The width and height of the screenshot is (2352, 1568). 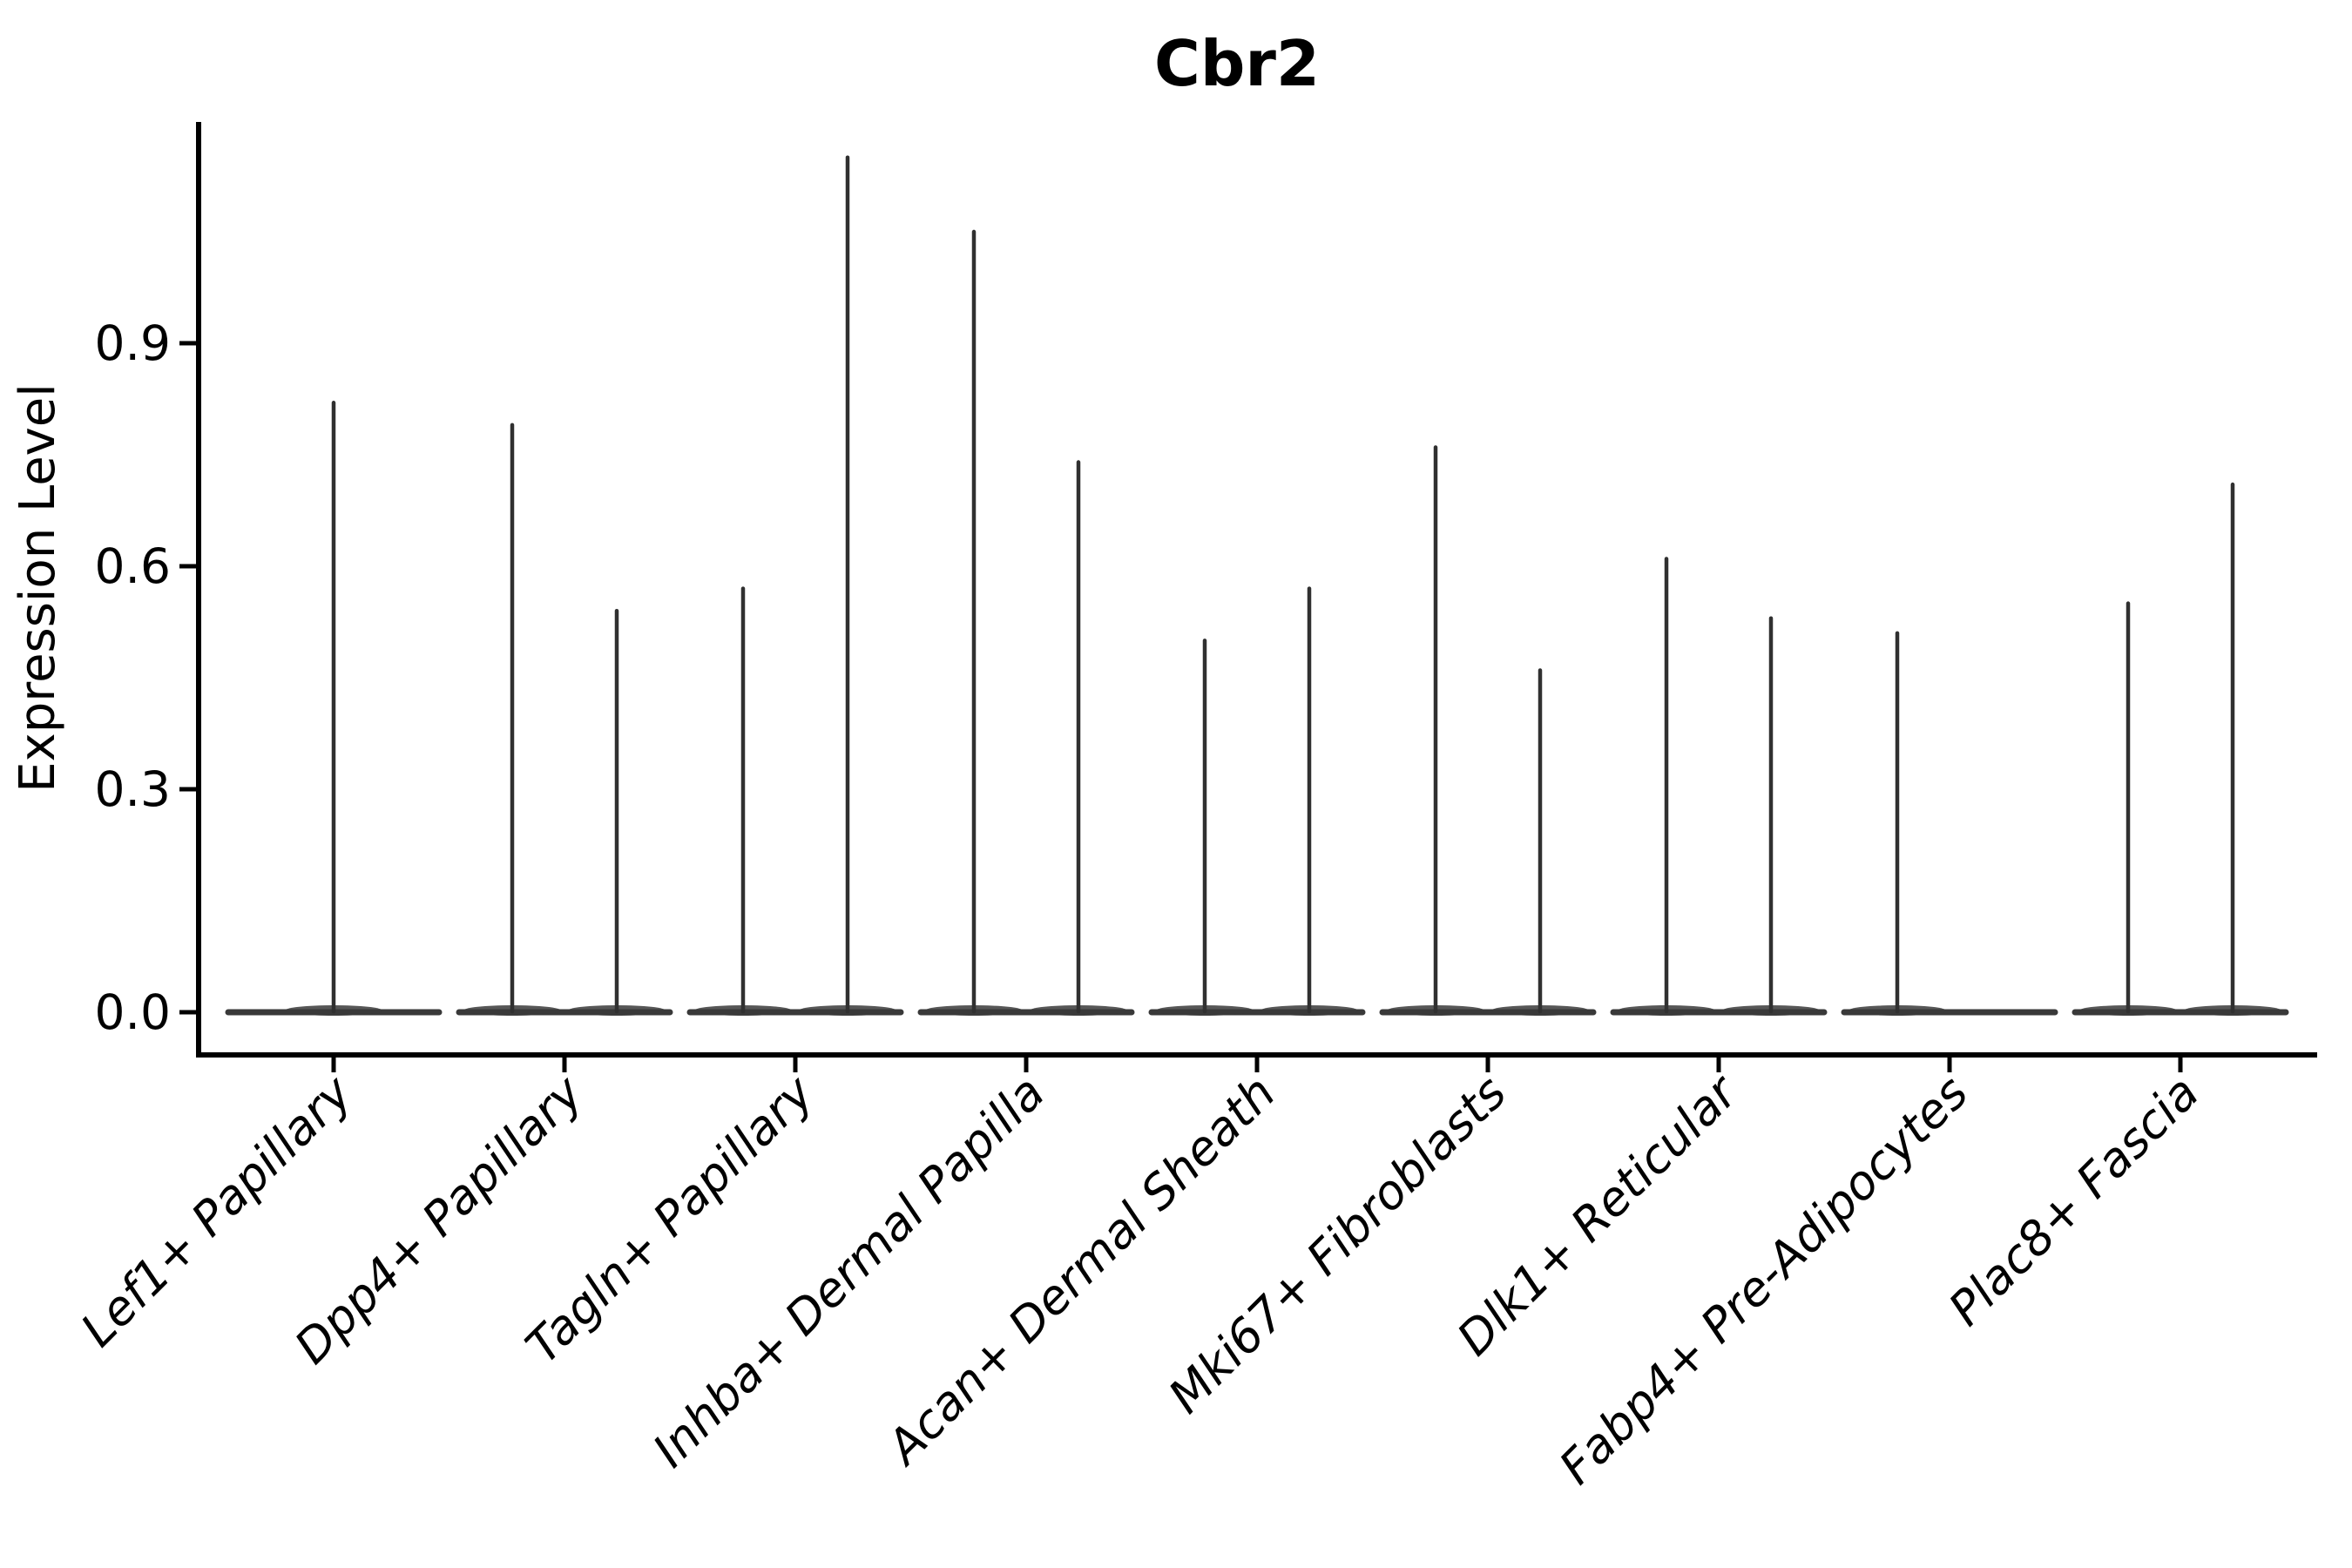 I want to click on x-axis-category-label: Inhba+ Dermal Papilla, so click(x=849, y=1271).